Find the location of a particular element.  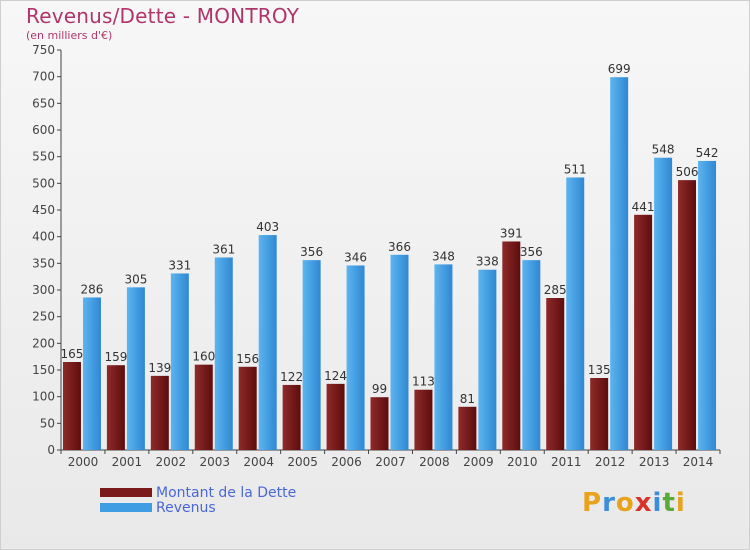

data-label-revenus: 511 is located at coordinates (575, 169).